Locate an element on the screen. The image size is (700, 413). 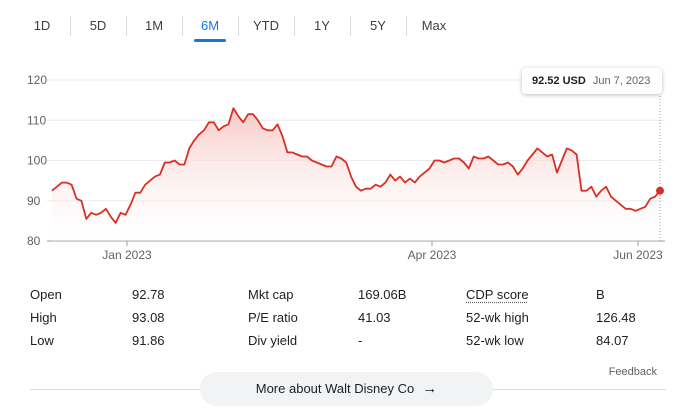
stat-label-pe-ratio: P/E ratio is located at coordinates (273, 317).